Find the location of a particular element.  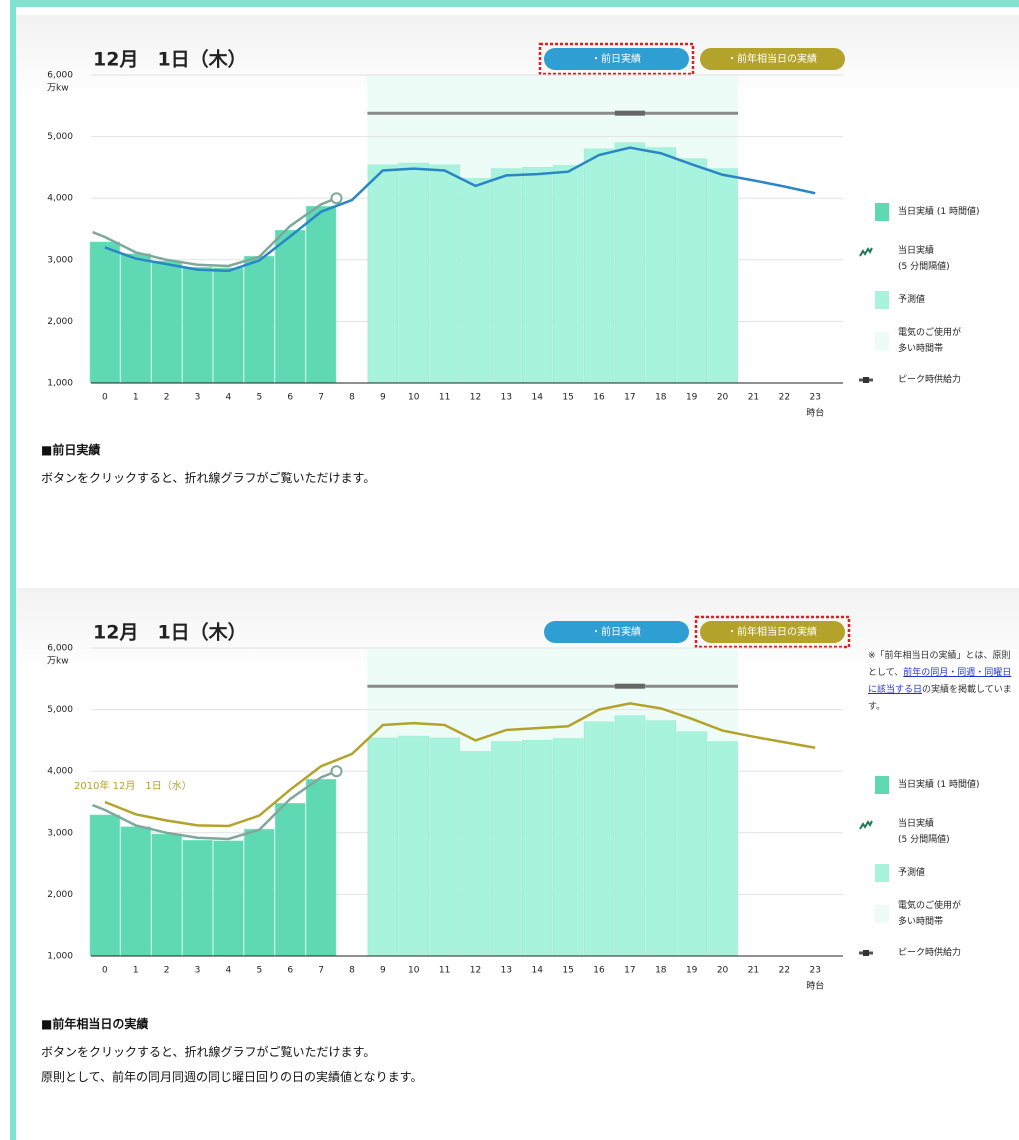

x-tick-label: 9 is located at coordinates (383, 971).